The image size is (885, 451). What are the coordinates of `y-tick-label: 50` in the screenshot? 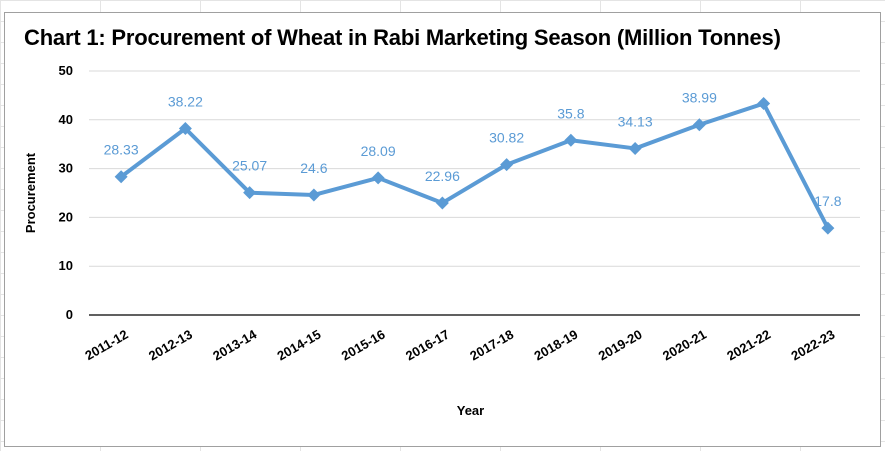 It's located at (66, 70).